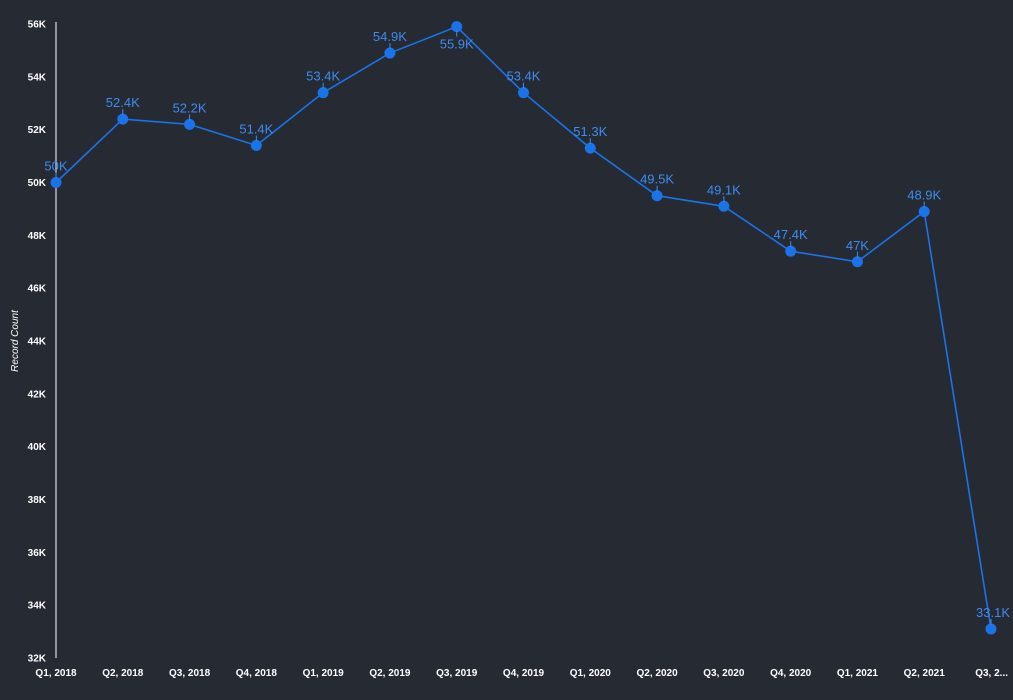  Describe the element at coordinates (993, 612) in the screenshot. I see `data-label: 33.1K` at that location.